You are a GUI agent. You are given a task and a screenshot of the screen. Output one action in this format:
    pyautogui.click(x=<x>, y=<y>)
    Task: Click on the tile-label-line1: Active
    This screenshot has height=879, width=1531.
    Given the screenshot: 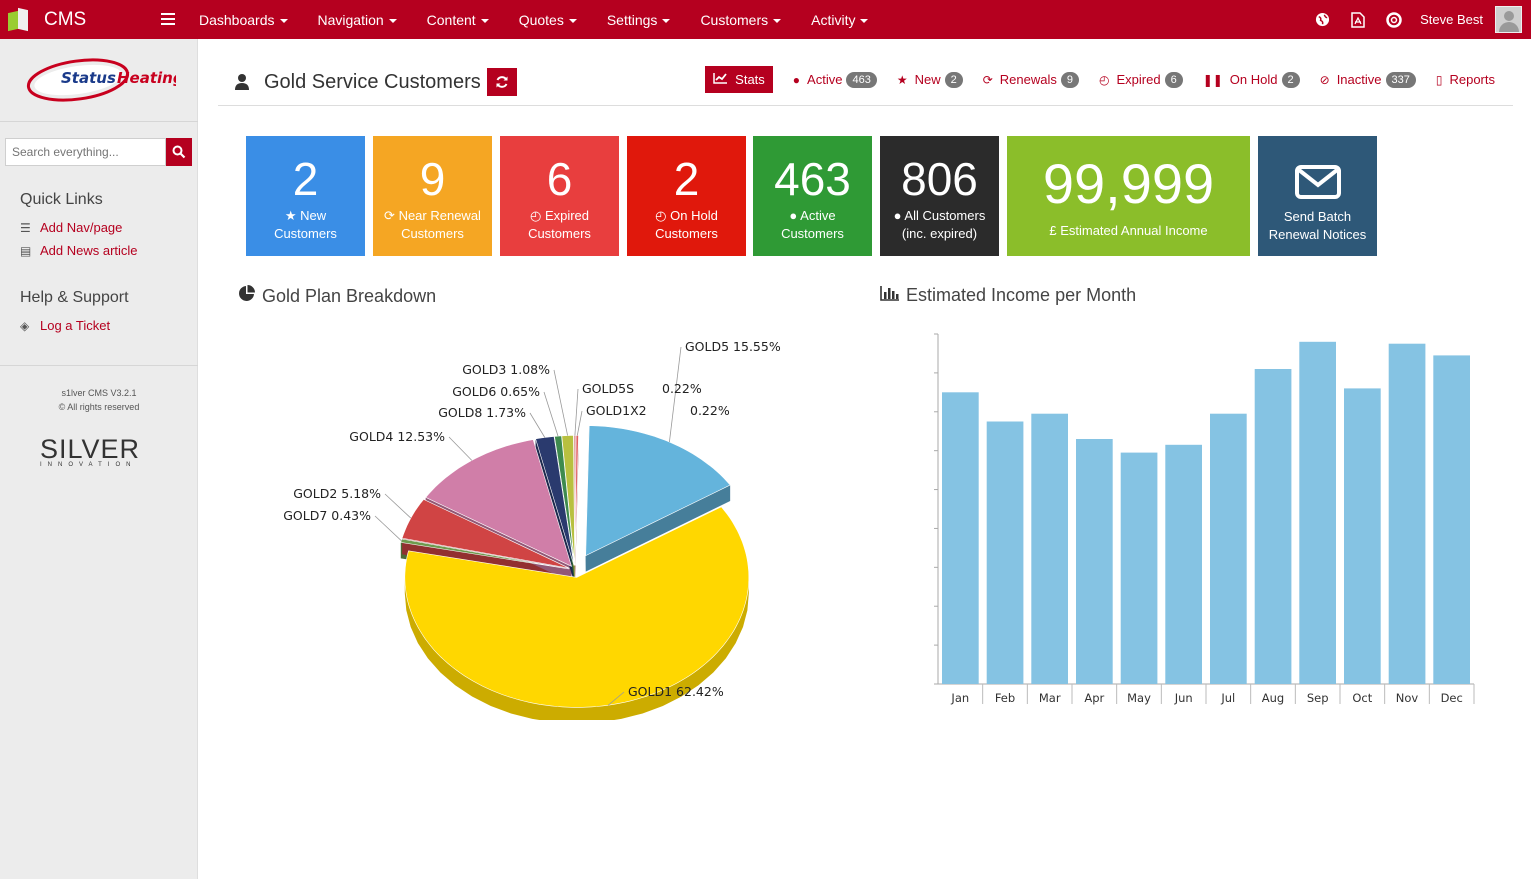 What is the action you would take?
    pyautogui.click(x=818, y=215)
    